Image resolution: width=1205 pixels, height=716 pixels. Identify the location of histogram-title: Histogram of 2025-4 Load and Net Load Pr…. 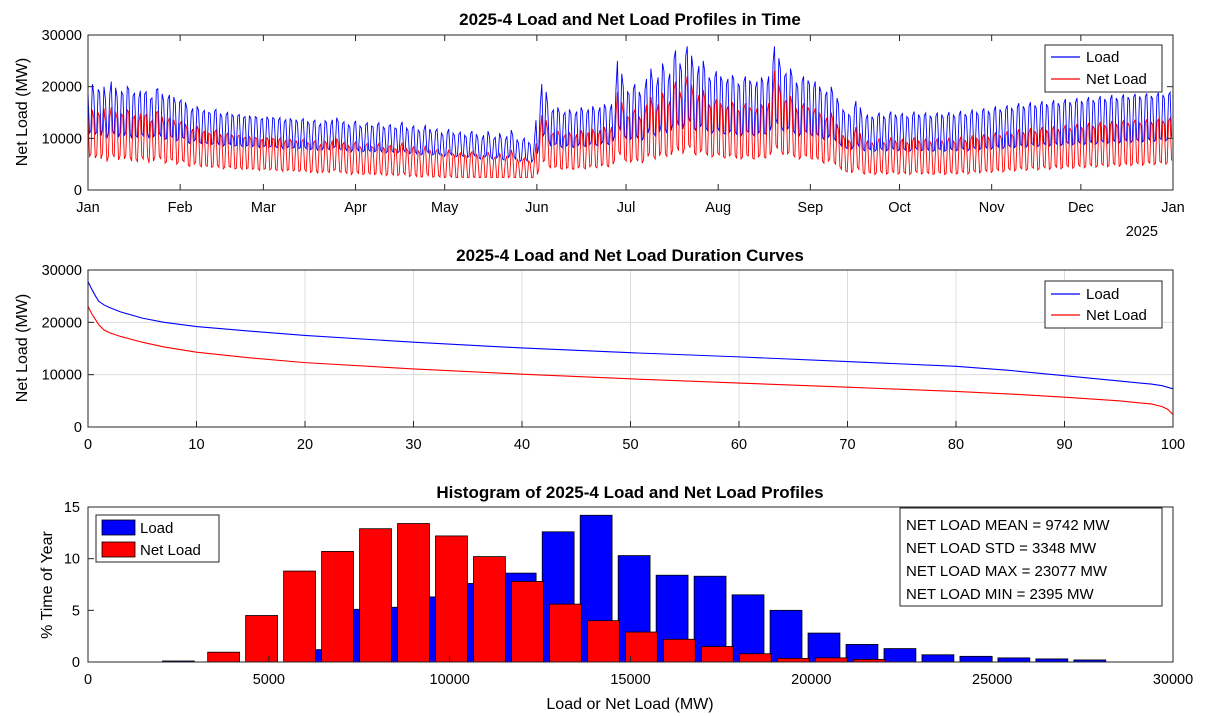
(629, 492).